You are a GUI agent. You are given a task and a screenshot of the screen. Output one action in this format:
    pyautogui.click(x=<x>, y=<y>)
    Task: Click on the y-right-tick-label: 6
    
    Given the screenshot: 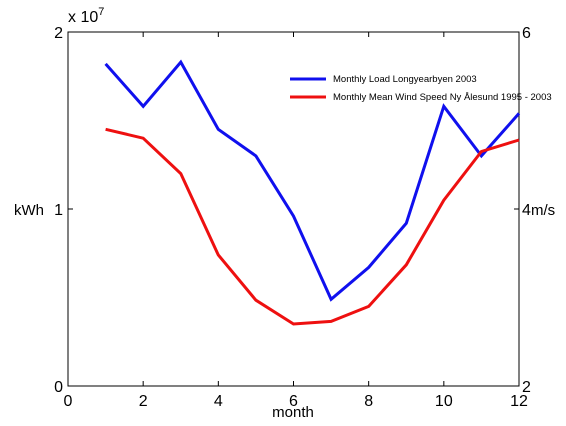 What is the action you would take?
    pyautogui.click(x=526, y=33)
    